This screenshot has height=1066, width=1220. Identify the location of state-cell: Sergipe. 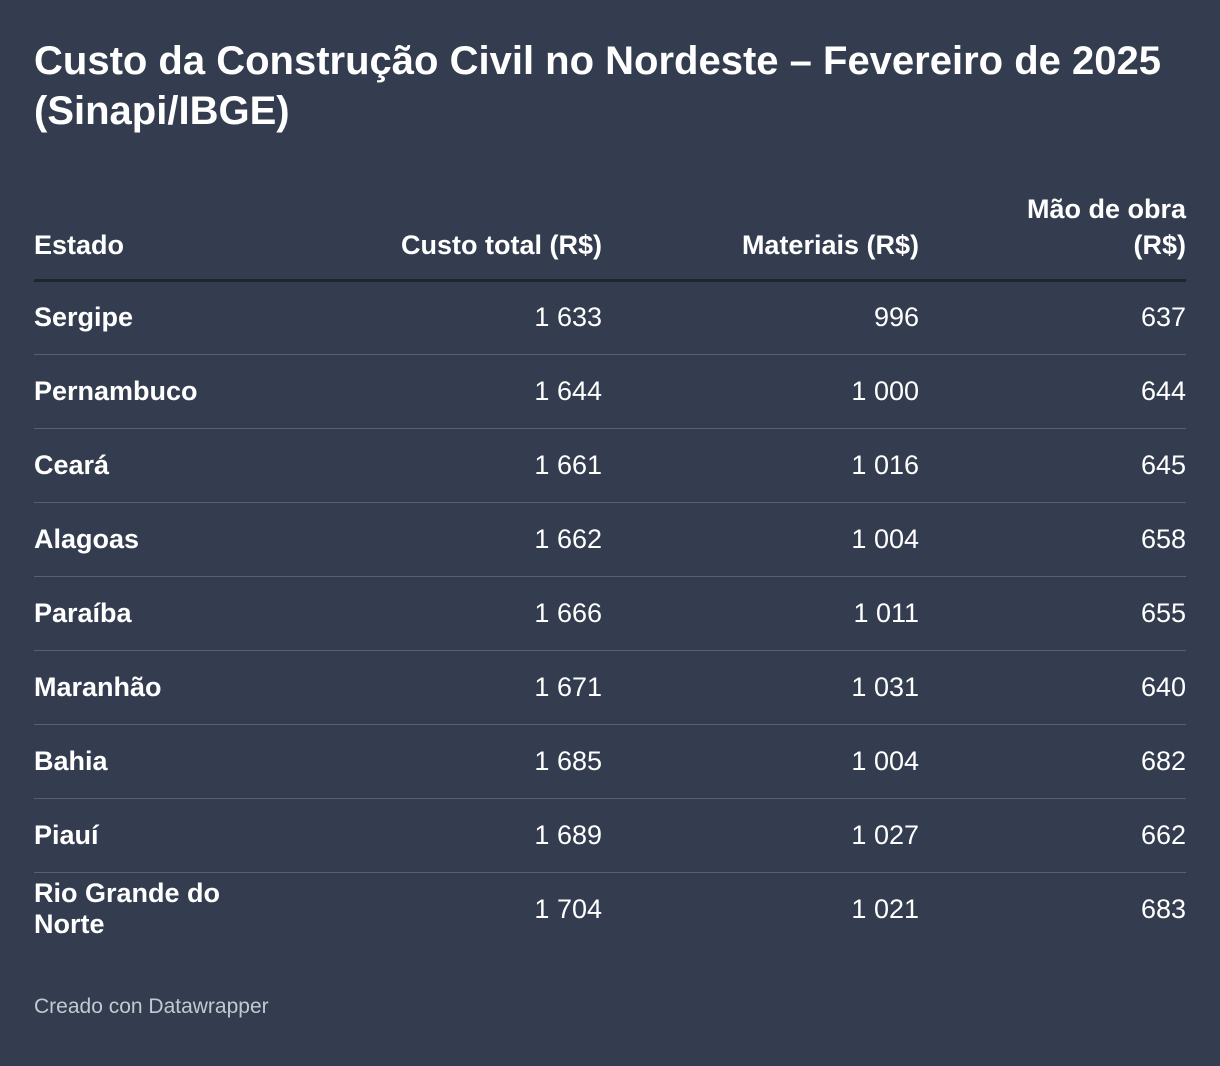
(161, 317).